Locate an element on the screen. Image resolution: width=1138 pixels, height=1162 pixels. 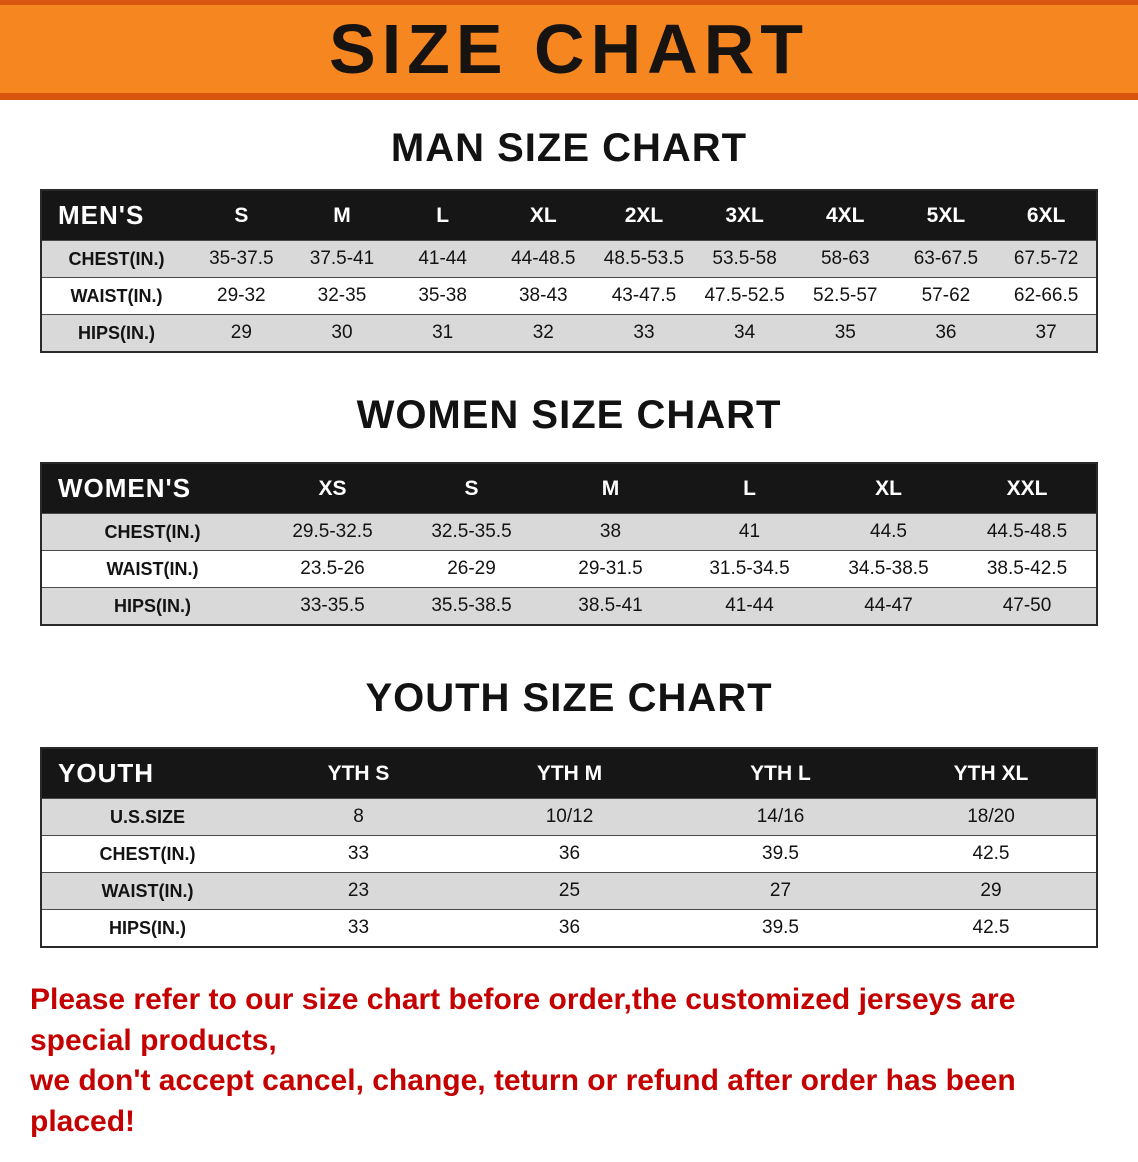
banner: SIZE CHART is located at coordinates (569, 50).